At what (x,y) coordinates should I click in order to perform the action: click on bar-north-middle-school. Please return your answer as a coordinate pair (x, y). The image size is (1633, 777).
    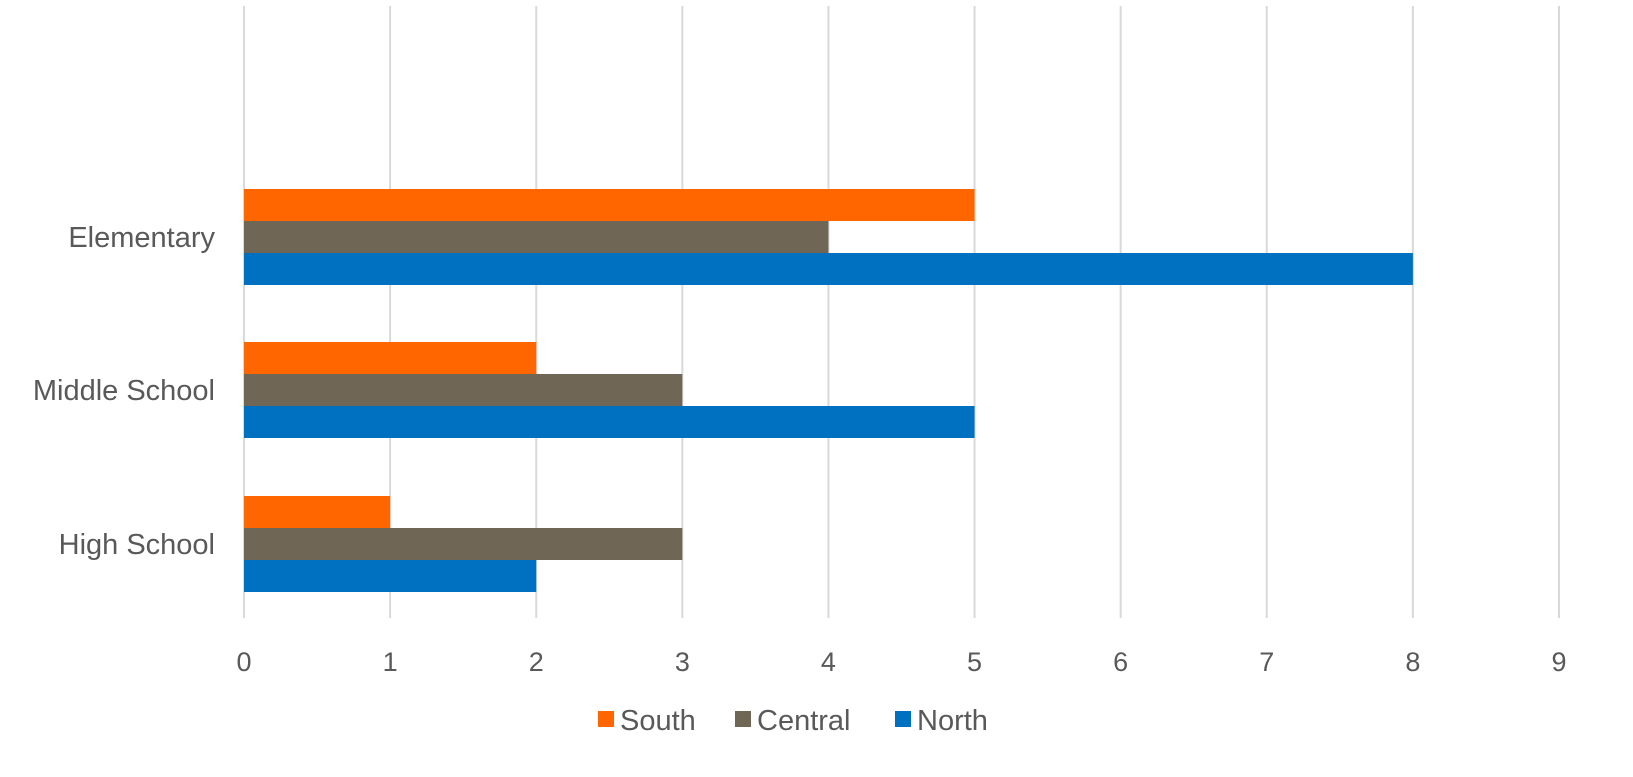
    Looking at the image, I should click on (609, 422).